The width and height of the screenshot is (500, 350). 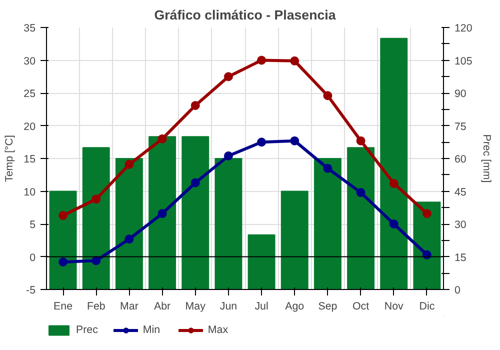 What do you see at coordinates (129, 306) in the screenshot?
I see `x-tick-label: Mar` at bounding box center [129, 306].